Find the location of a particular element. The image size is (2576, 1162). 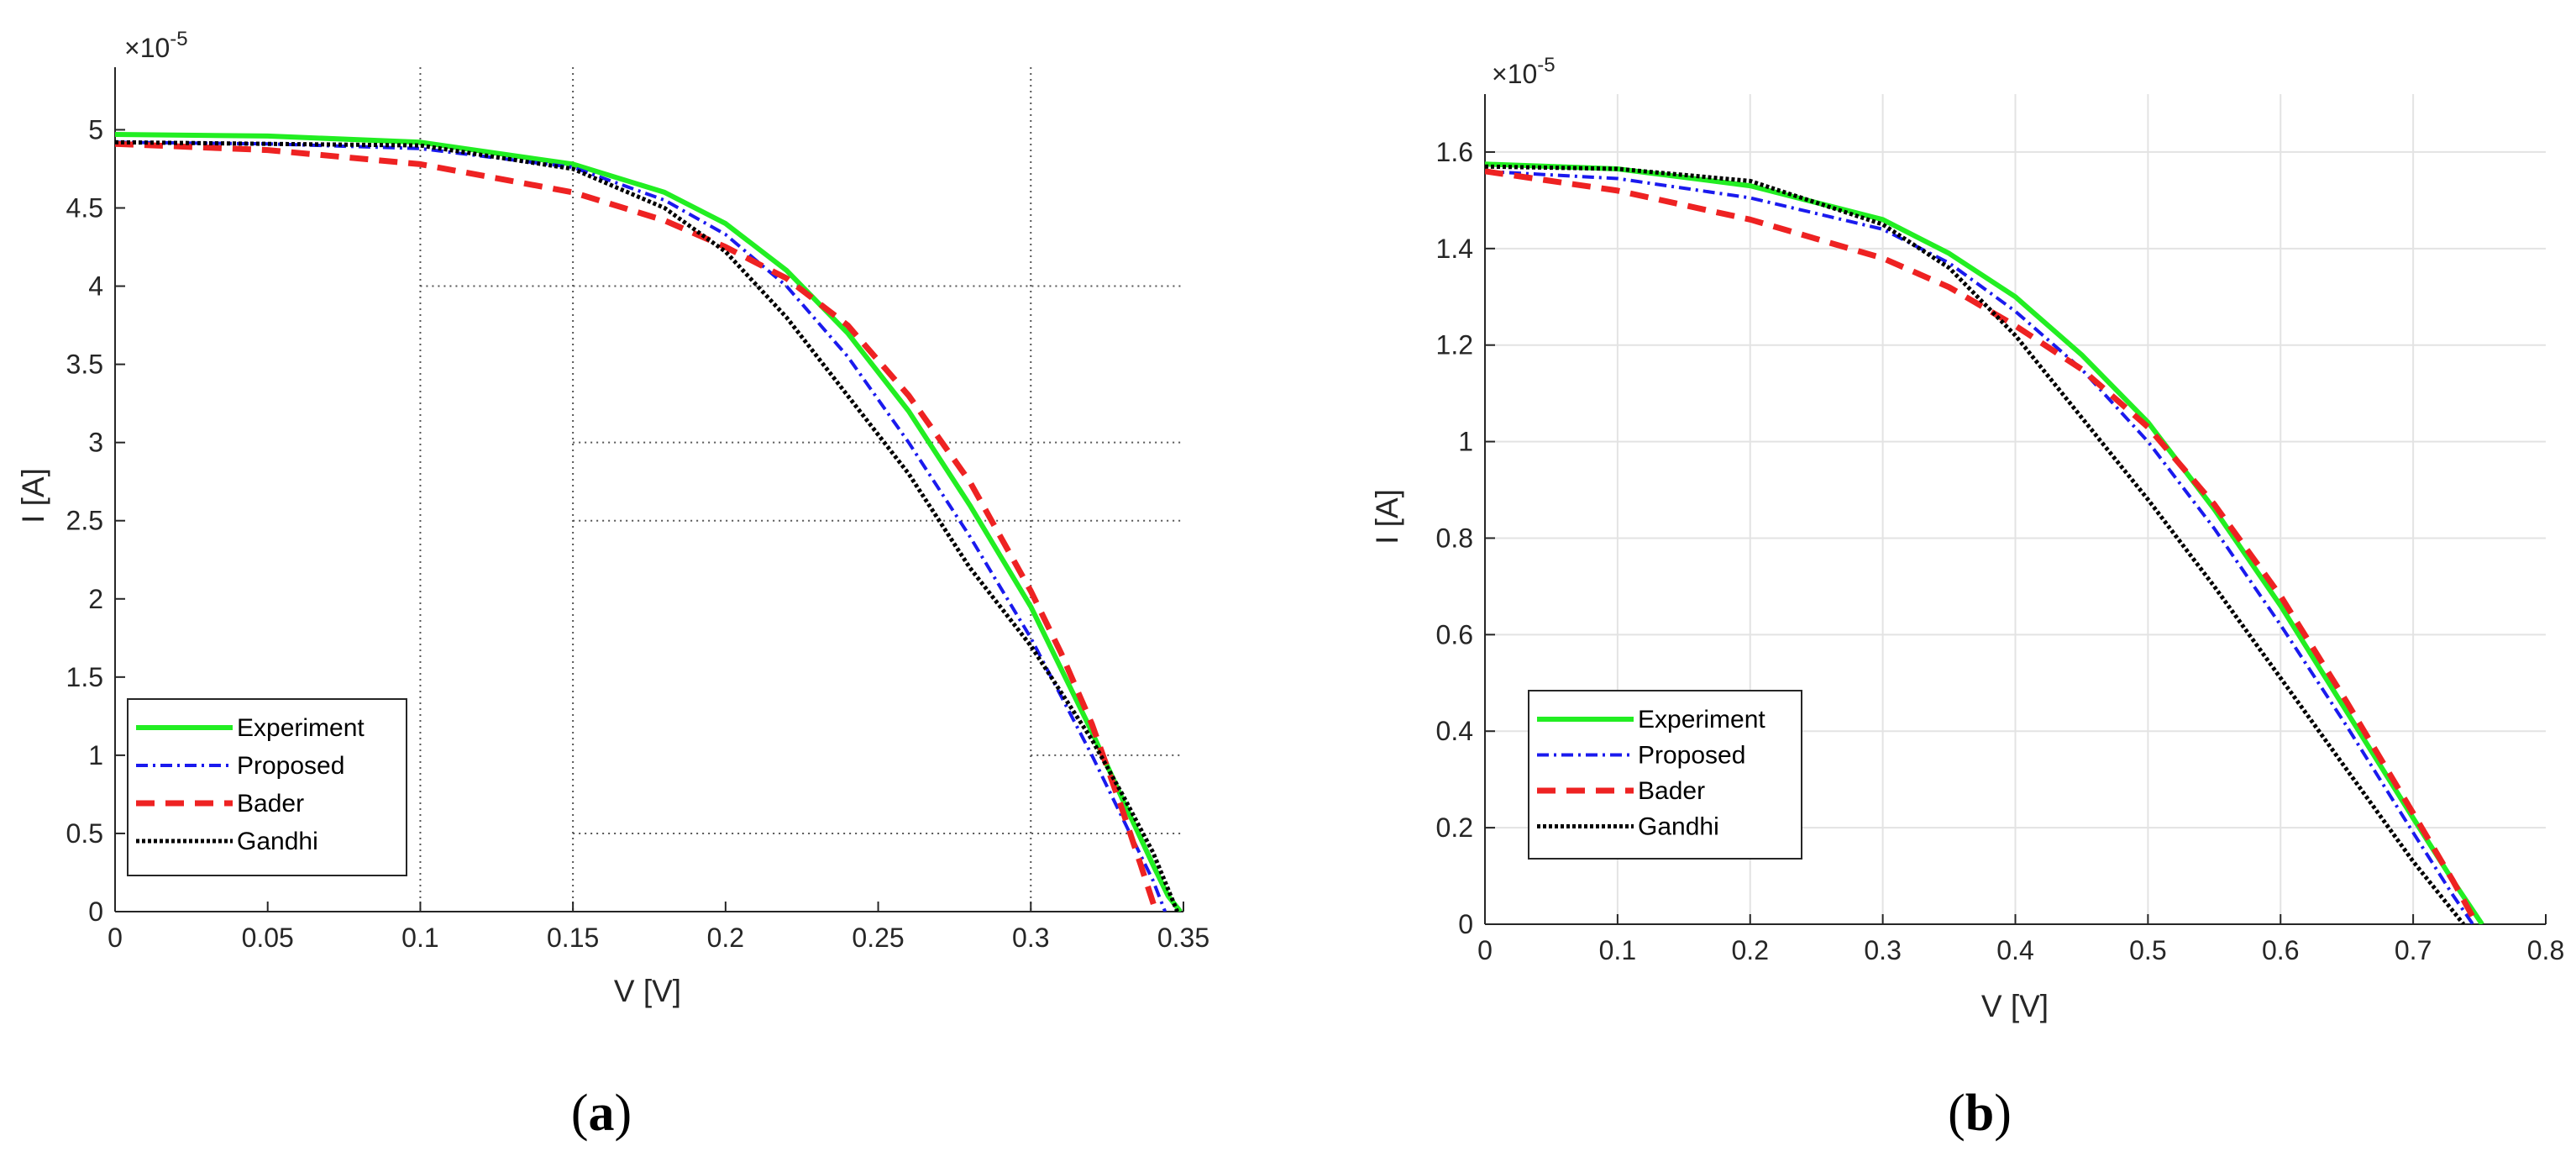

y-tick-label: 0.6 is located at coordinates (1454, 634).